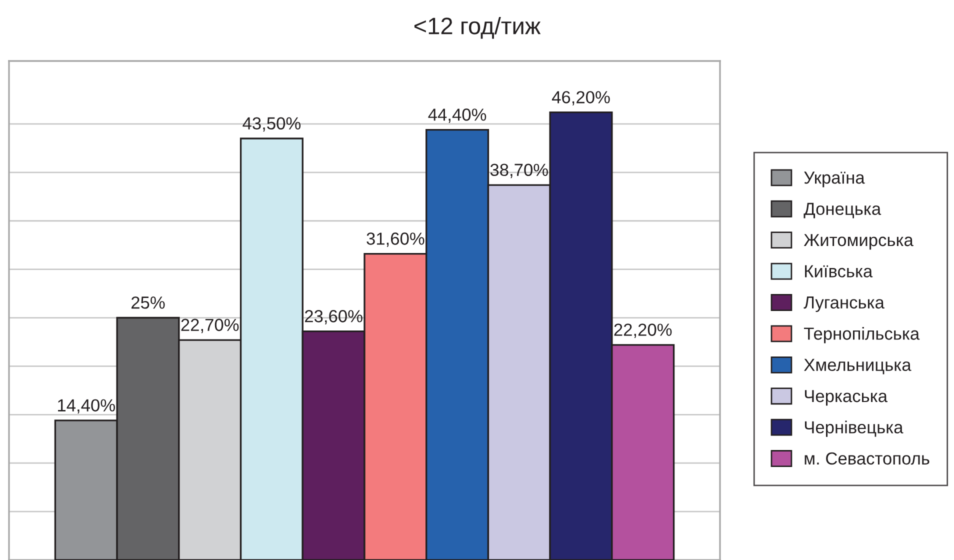 This screenshot has height=560, width=954. What do you see at coordinates (859, 242) in the screenshot?
I see `legend-label: Житомирська` at bounding box center [859, 242].